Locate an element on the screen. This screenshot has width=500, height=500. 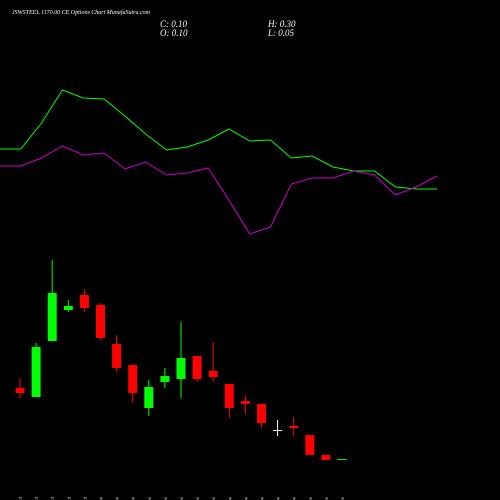
x-tick-label: 30 Oct is located at coordinates (69, 498).